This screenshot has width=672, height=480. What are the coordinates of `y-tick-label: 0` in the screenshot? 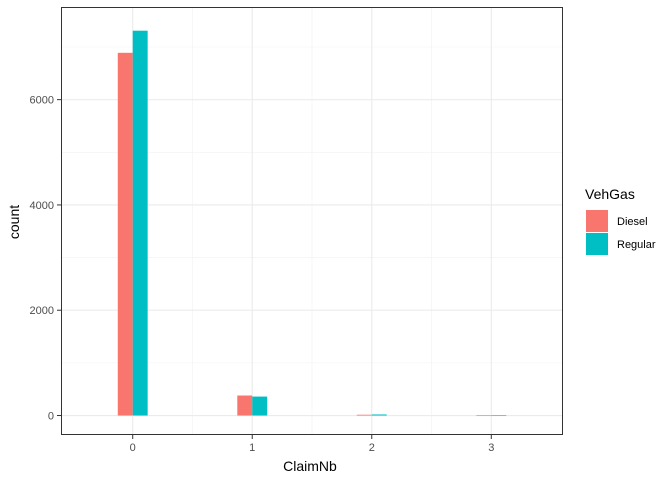 It's located at (51, 417).